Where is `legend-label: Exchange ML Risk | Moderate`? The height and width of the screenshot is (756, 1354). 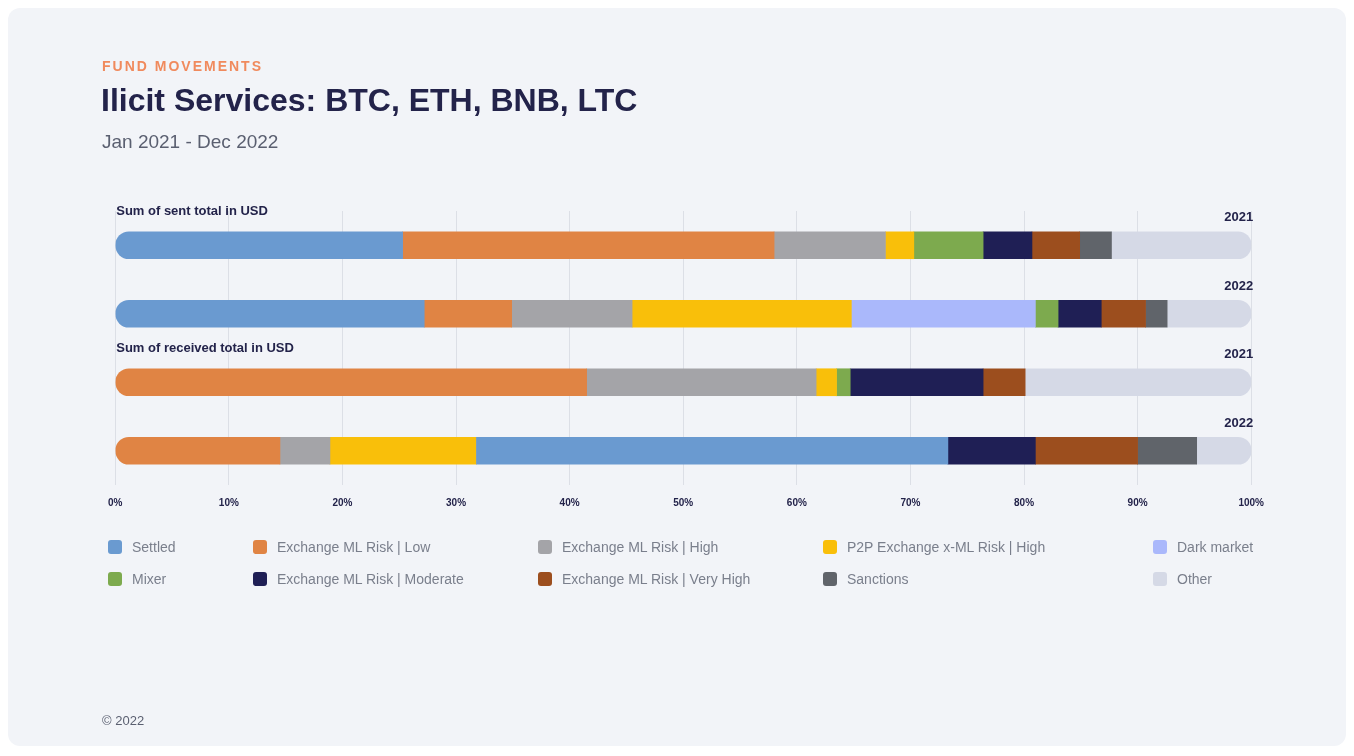 legend-label: Exchange ML Risk | Moderate is located at coordinates (370, 579).